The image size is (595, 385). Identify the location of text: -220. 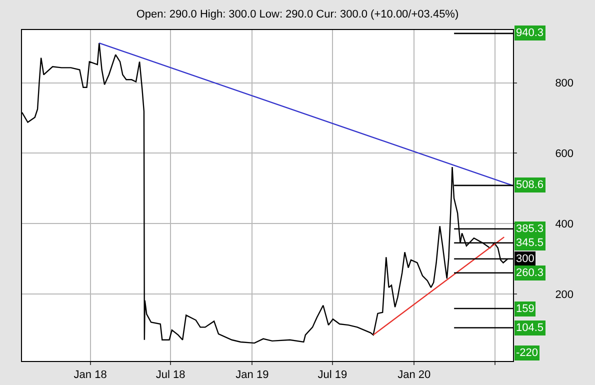
(527, 353).